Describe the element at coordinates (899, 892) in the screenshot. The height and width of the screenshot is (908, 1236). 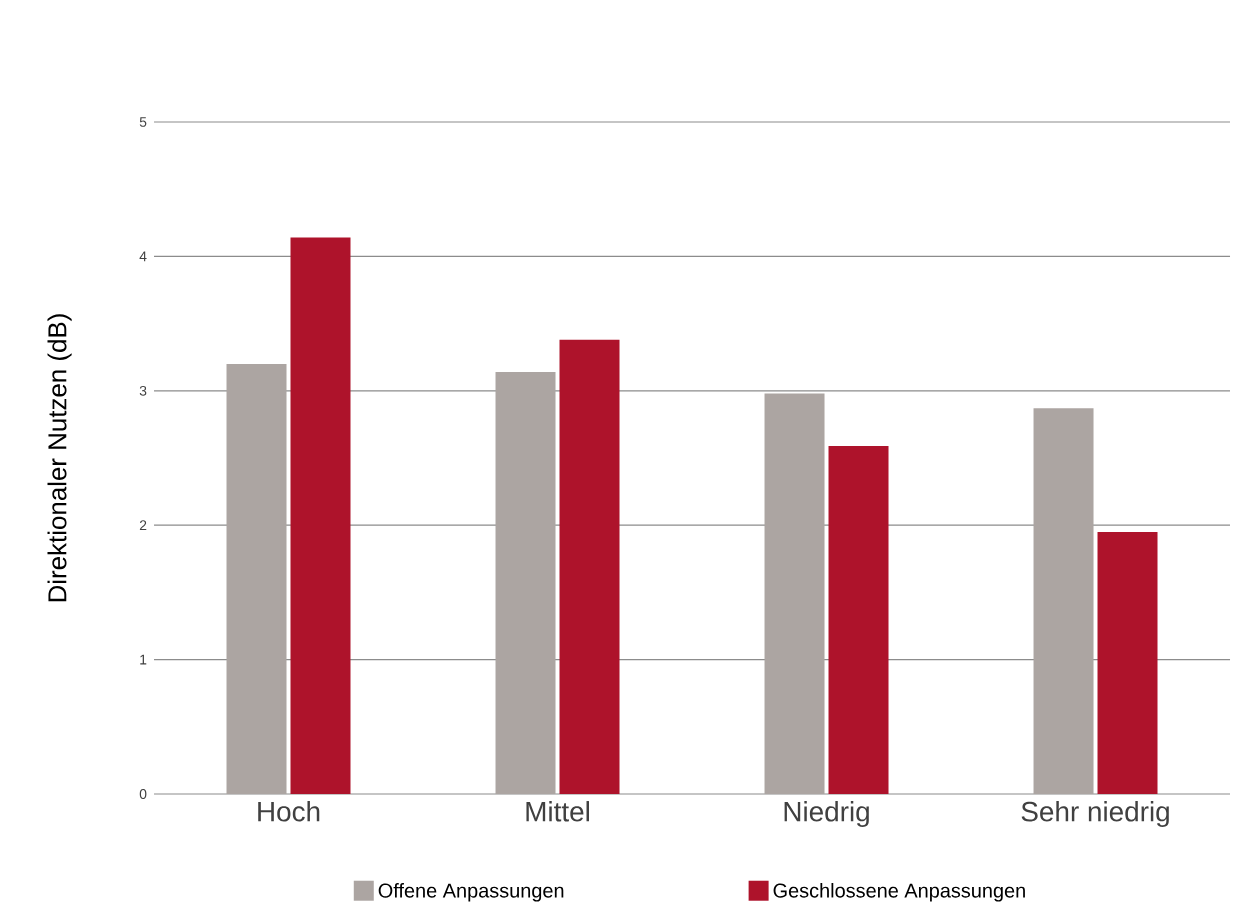
I see `legend-label: Geschlossene Anpassungen` at that location.